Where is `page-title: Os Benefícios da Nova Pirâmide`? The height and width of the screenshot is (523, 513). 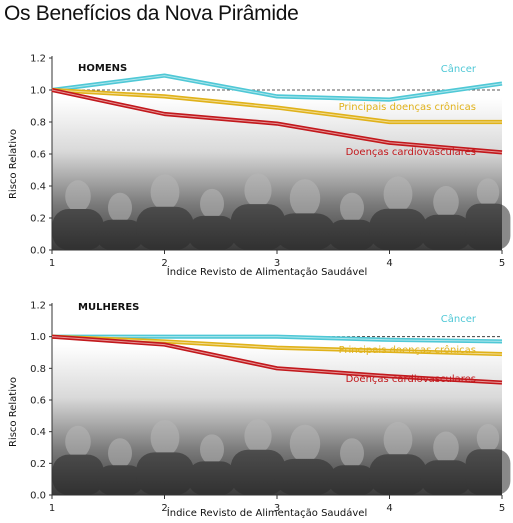 page-title: Os Benefícios da Nova Pirâmide is located at coordinates (151, 13).